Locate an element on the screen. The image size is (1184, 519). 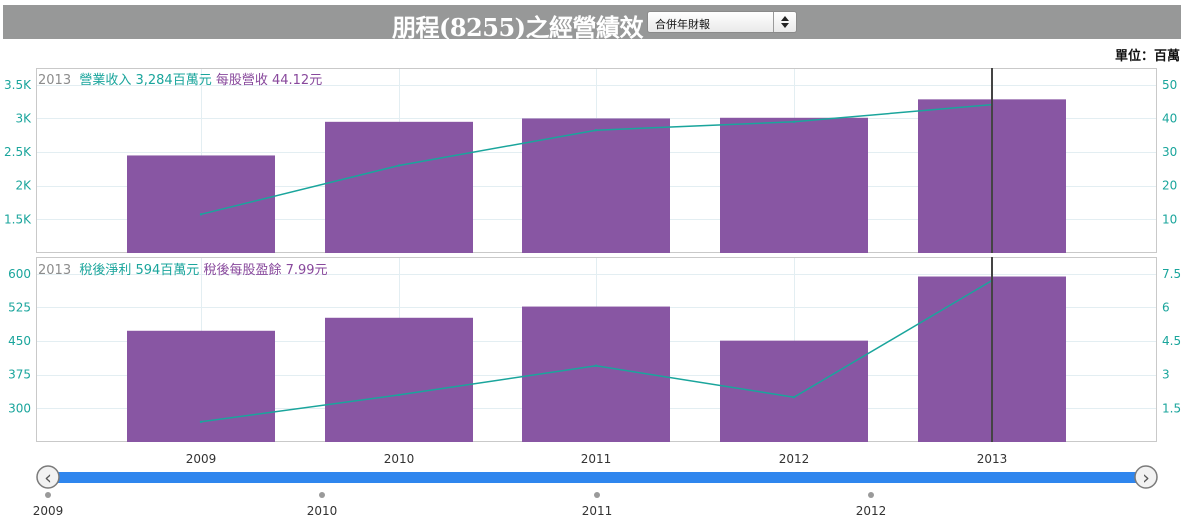
revenue-info-metric: 營業收入 3,284百萬元 is located at coordinates (145, 80).